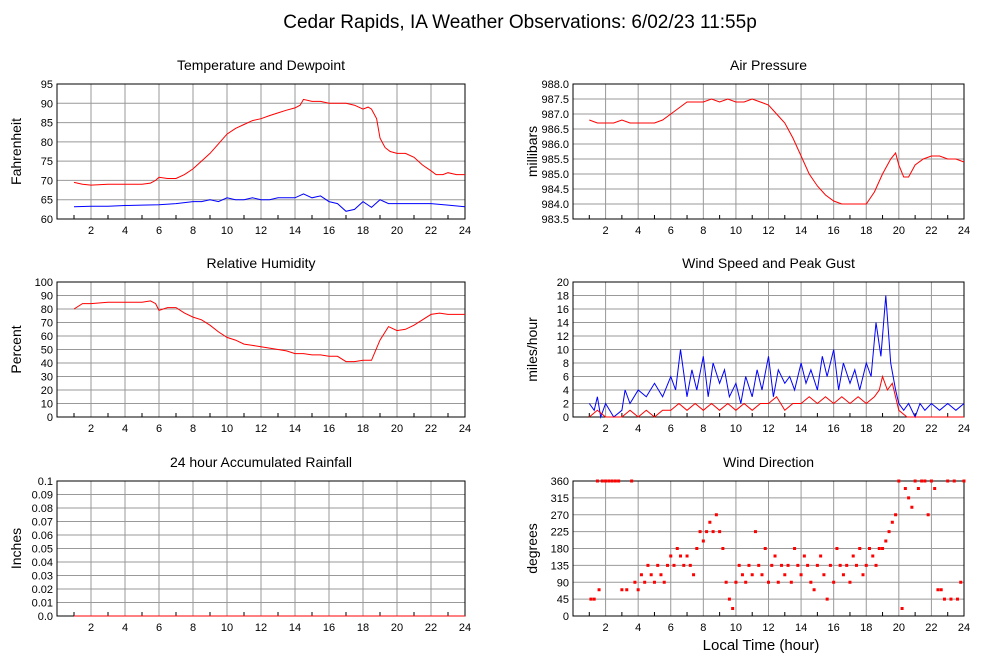 The width and height of the screenshot is (1000, 660). I want to click on chart-title: Temperature and Dewpoint, so click(261, 65).